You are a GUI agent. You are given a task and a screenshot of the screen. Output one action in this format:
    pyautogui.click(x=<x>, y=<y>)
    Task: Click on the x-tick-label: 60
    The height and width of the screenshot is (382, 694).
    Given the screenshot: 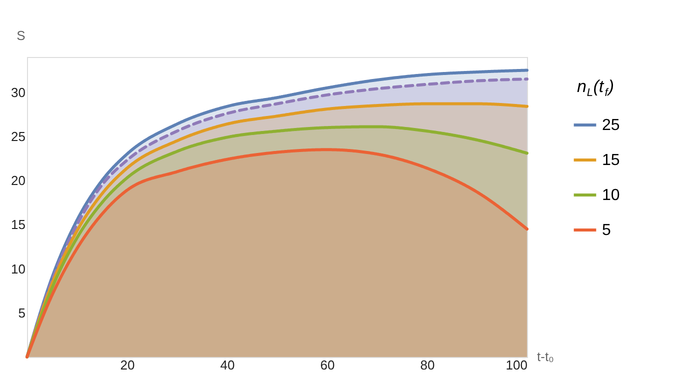 What is the action you would take?
    pyautogui.click(x=327, y=365)
    